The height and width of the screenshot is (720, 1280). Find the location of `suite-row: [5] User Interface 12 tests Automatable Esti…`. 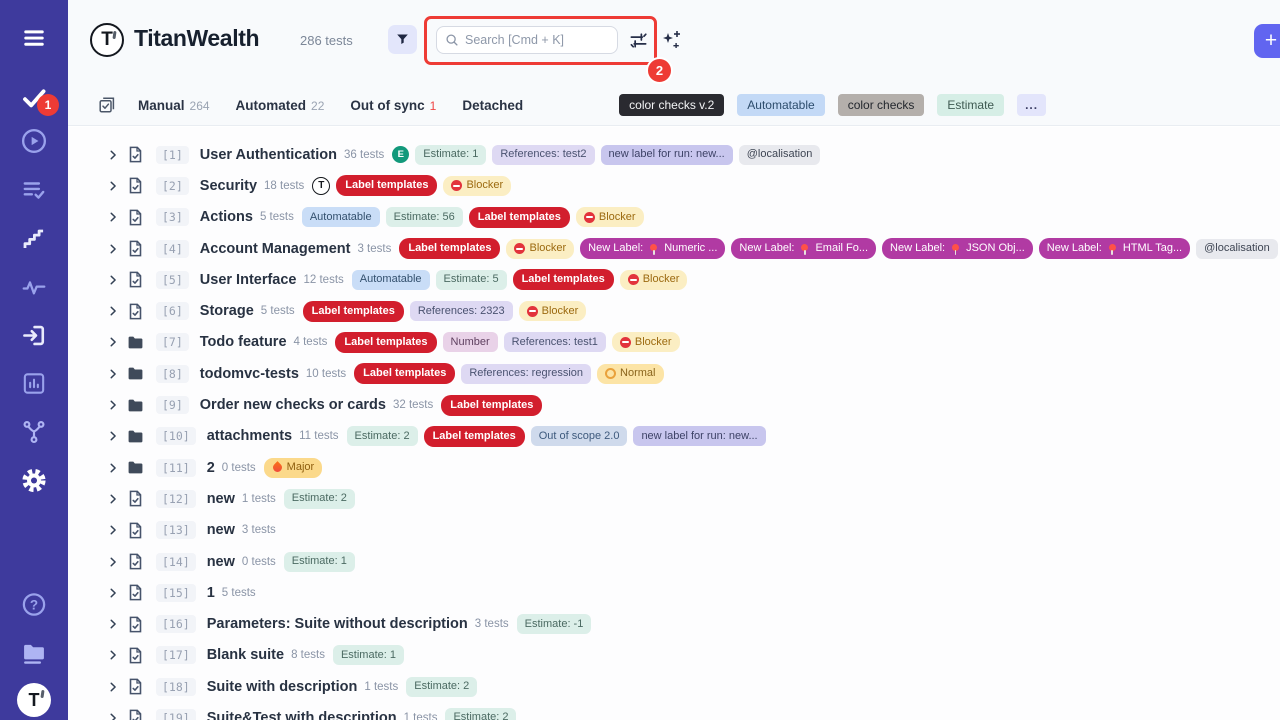

suite-row: [5] User Interface 12 tests Automatable Esti… is located at coordinates (674, 279).